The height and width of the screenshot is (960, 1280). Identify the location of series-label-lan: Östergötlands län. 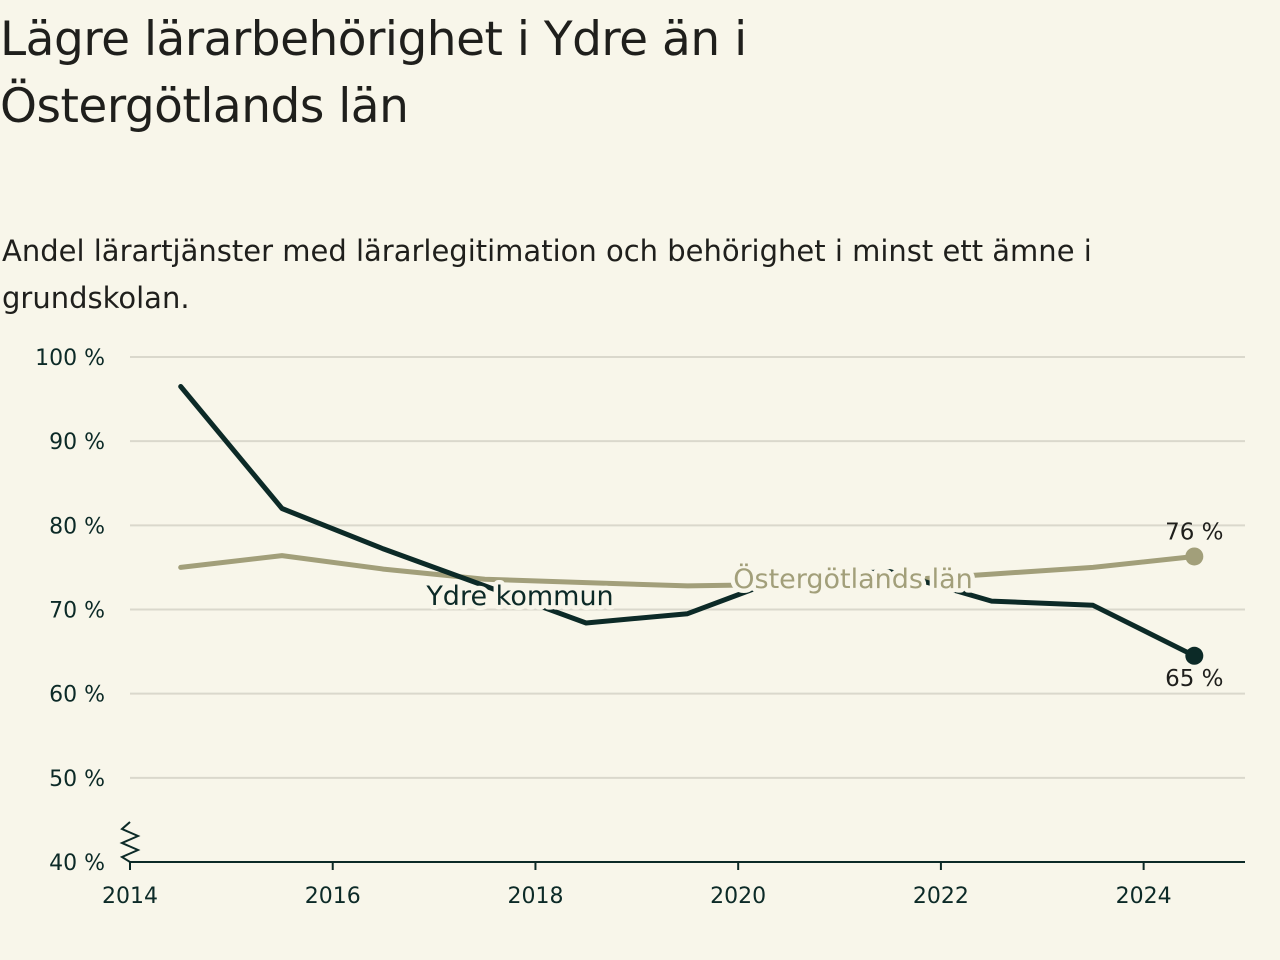
(853, 579).